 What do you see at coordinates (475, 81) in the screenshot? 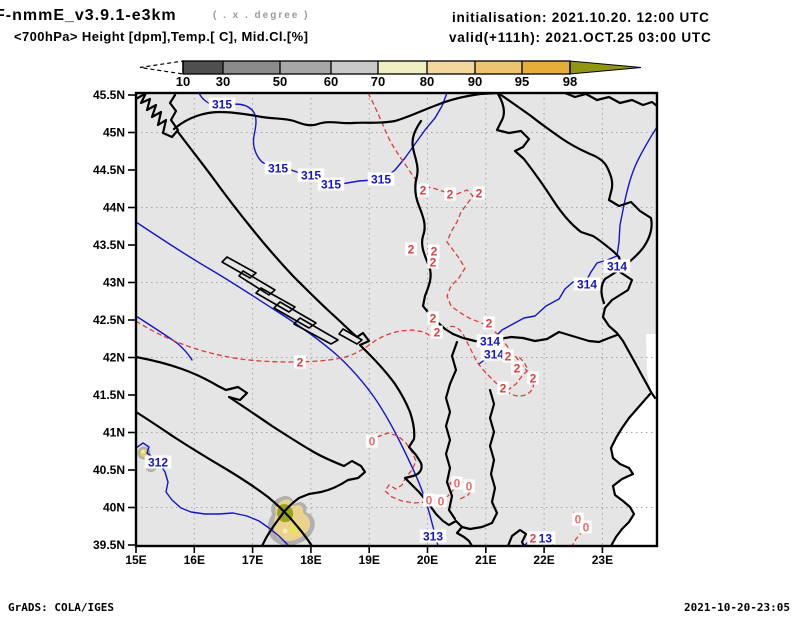
I see `colorbar-tick-label: 90` at bounding box center [475, 81].